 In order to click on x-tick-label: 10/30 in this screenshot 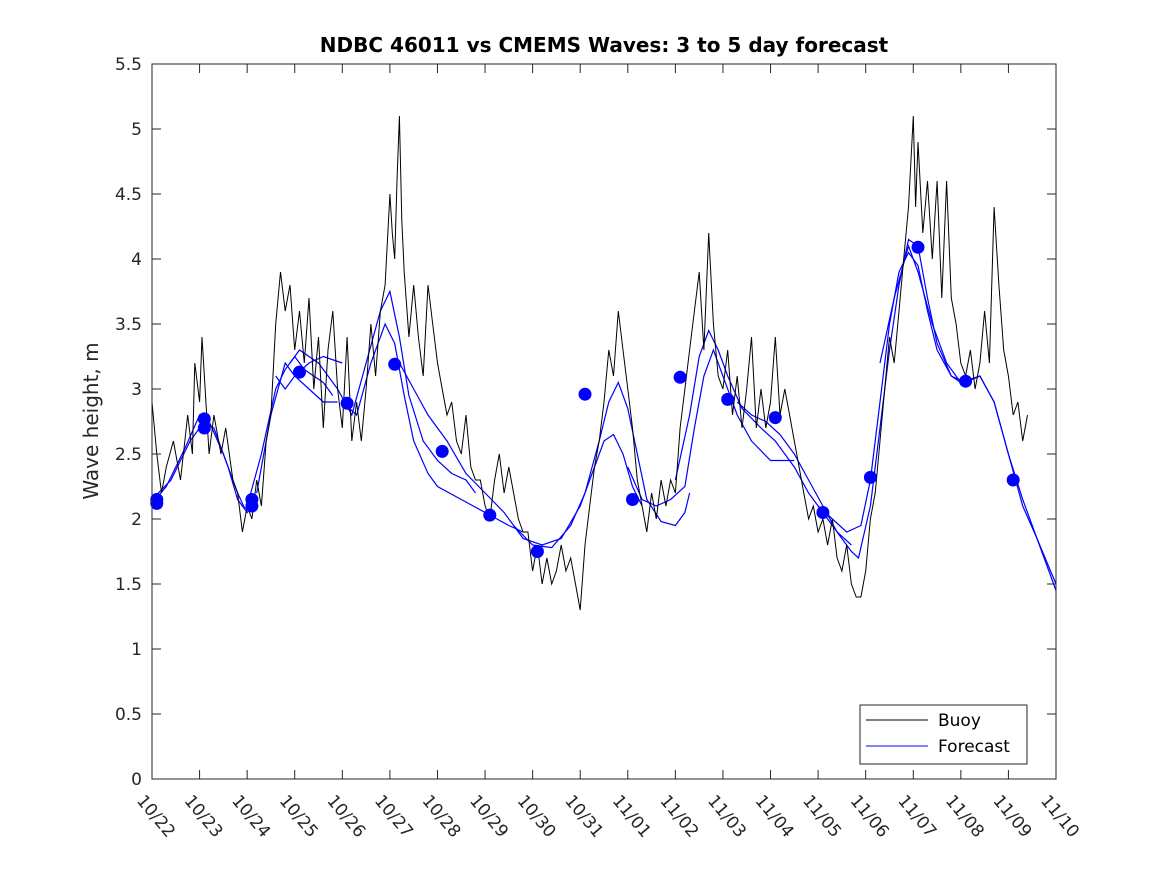, I will do `click(536, 816)`.